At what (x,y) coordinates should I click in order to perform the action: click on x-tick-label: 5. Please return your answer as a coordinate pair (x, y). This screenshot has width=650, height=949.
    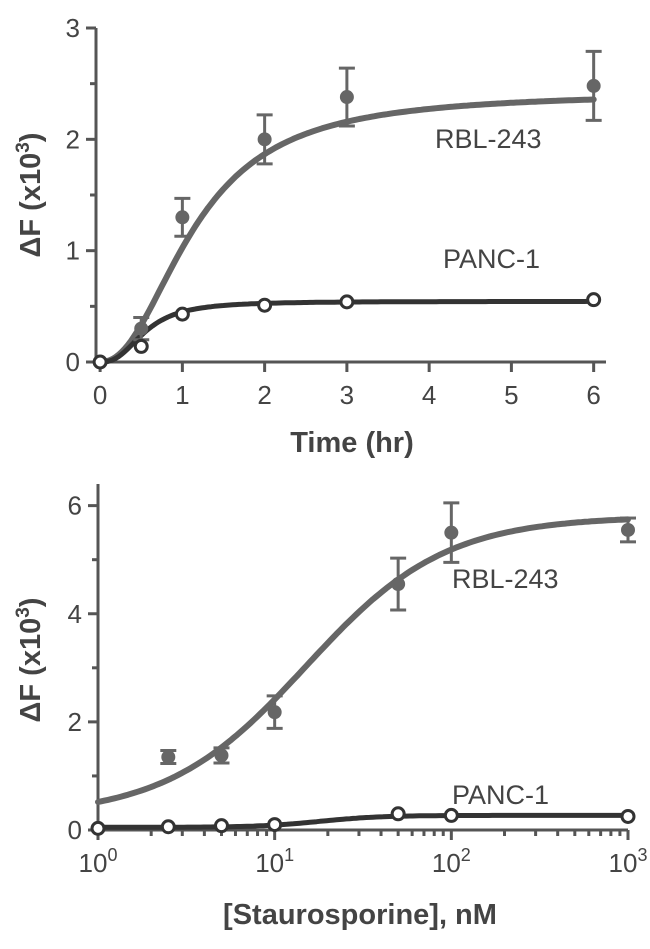
    Looking at the image, I should click on (511, 395).